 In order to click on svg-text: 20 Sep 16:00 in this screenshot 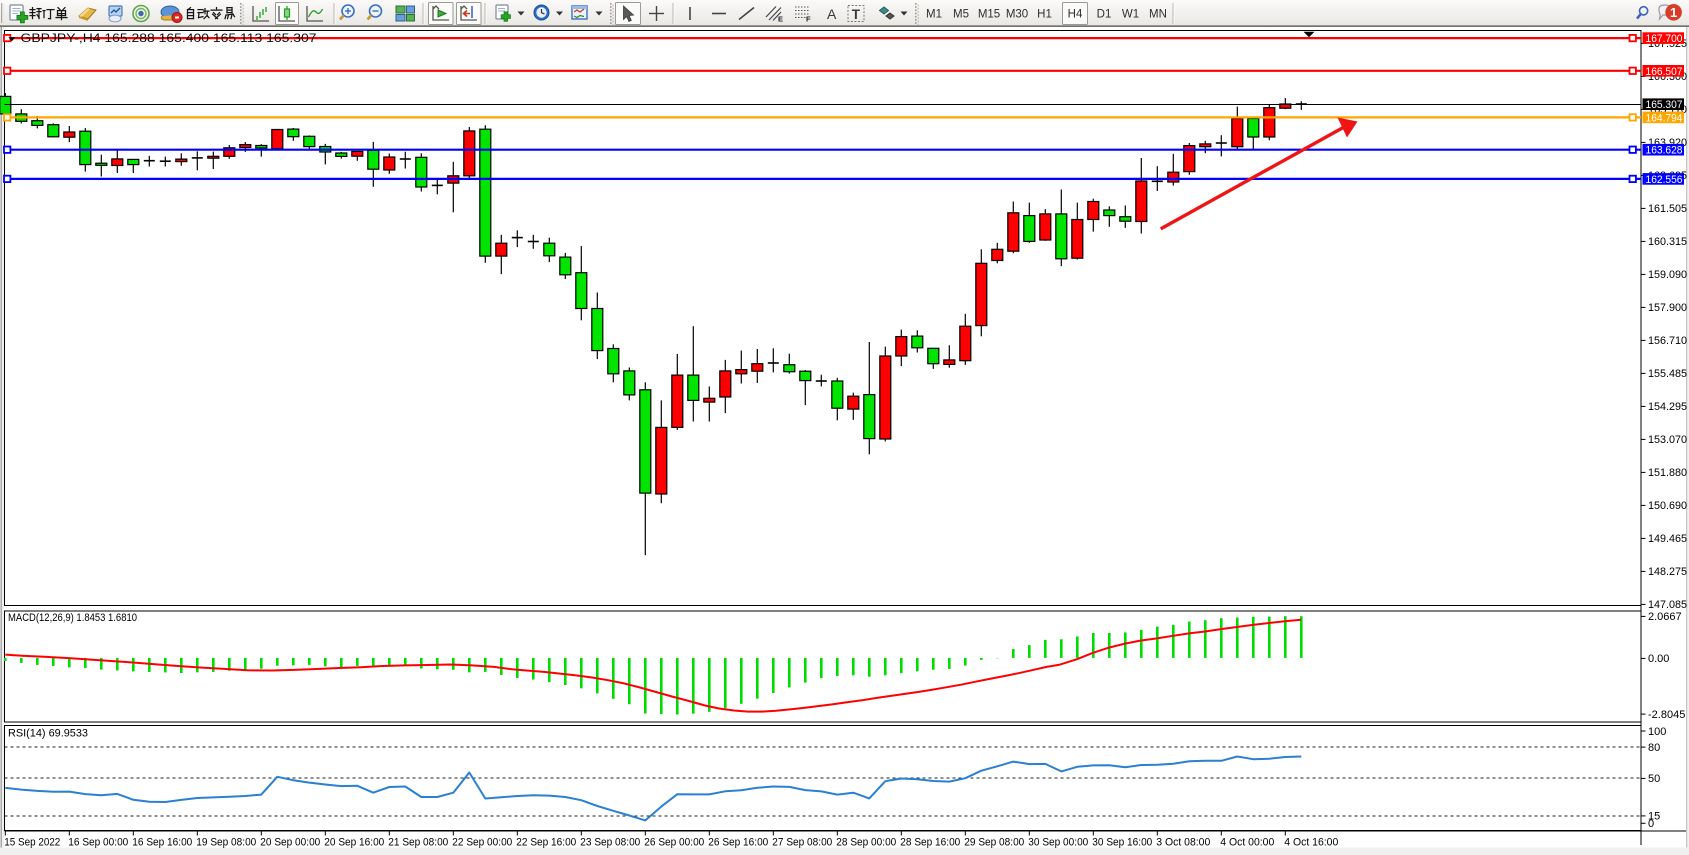, I will do `click(354, 843)`.